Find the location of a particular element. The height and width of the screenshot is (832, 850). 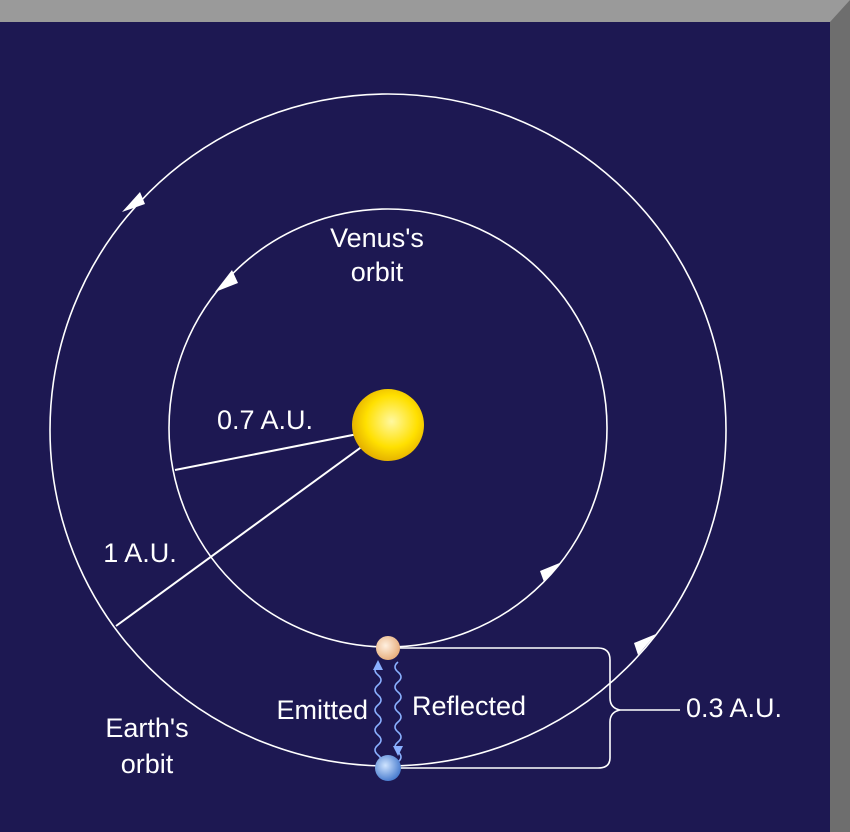

bevel-side is located at coordinates (840, 416).